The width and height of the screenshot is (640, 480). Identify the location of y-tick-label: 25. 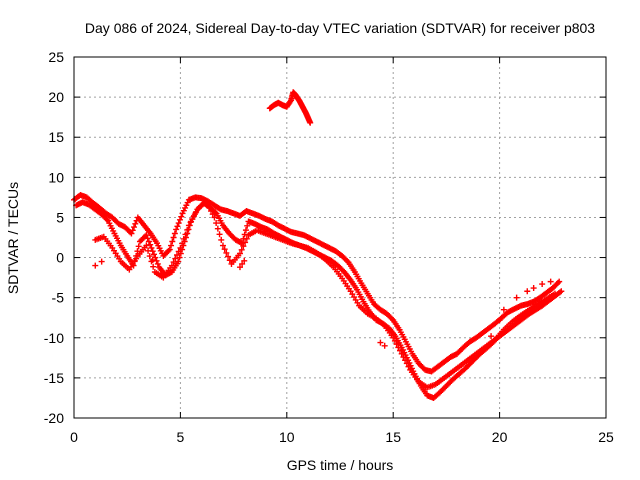
(56, 57).